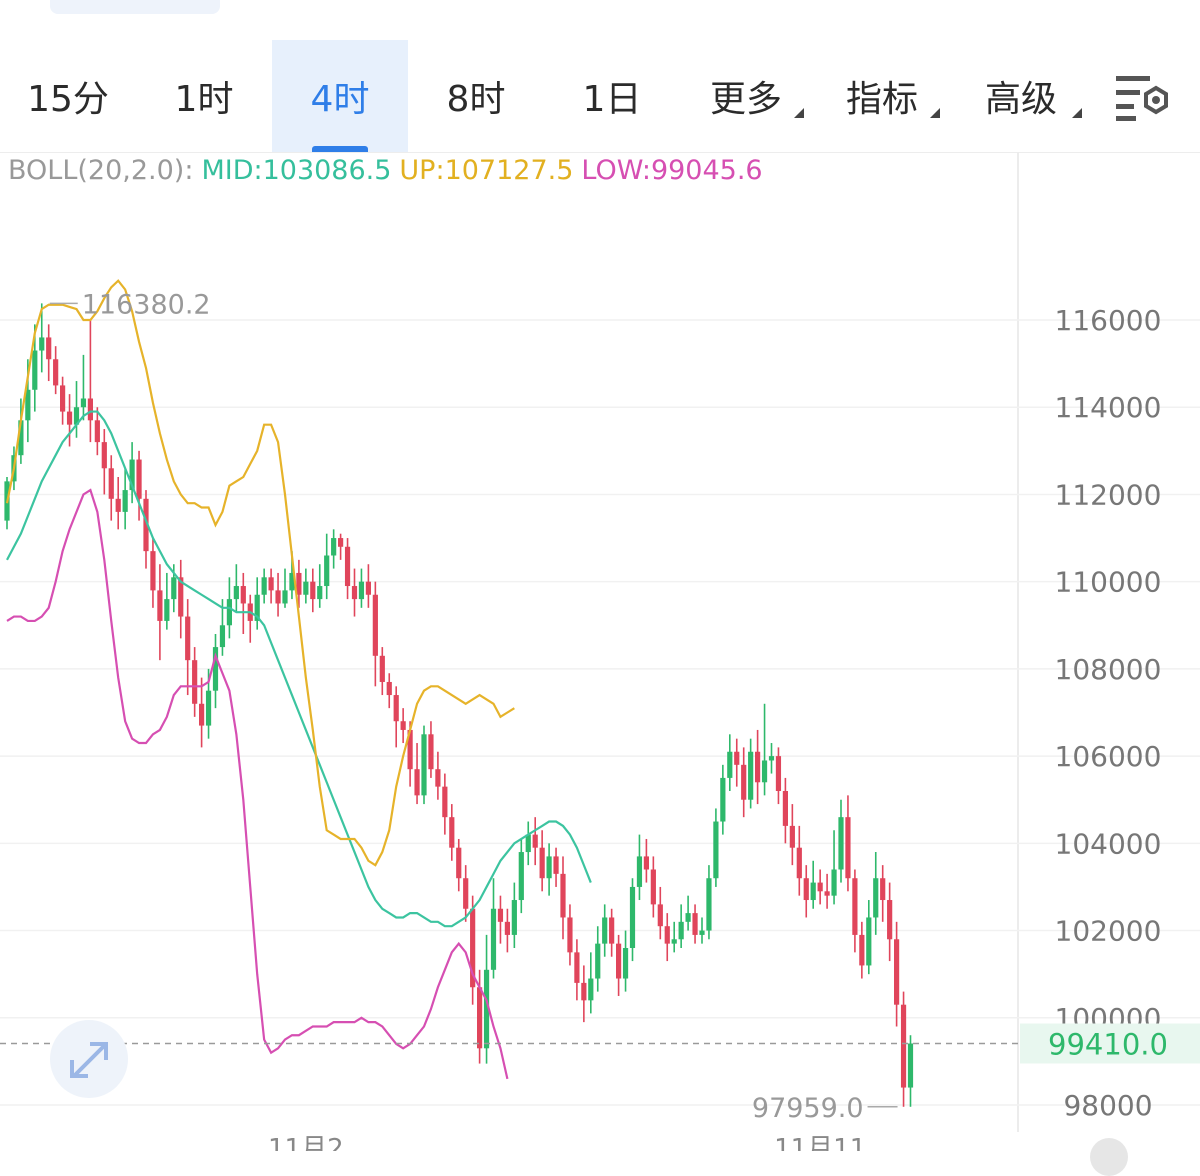  What do you see at coordinates (1108, 756) in the screenshot?
I see `y-tick-label: 106000` at bounding box center [1108, 756].